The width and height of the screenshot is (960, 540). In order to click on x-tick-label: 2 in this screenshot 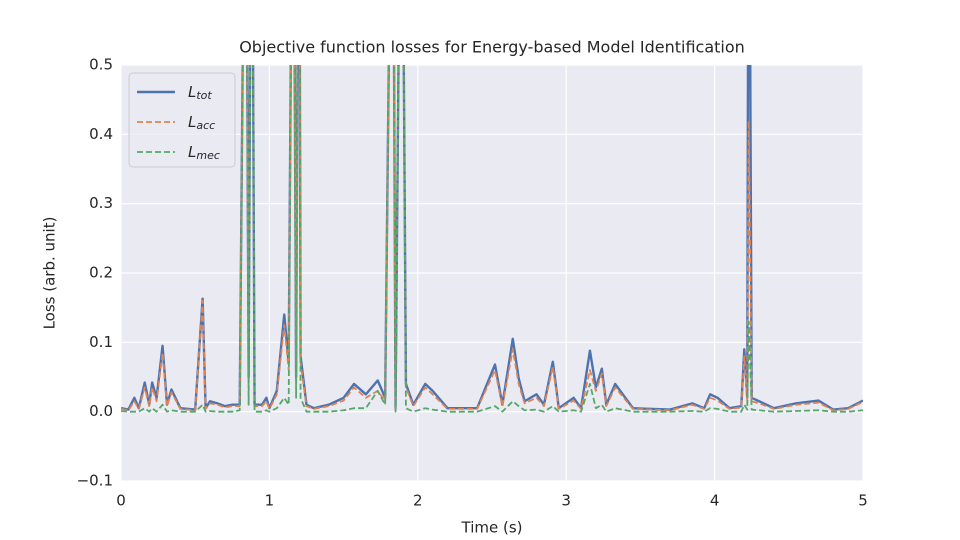, I will do `click(418, 501)`.